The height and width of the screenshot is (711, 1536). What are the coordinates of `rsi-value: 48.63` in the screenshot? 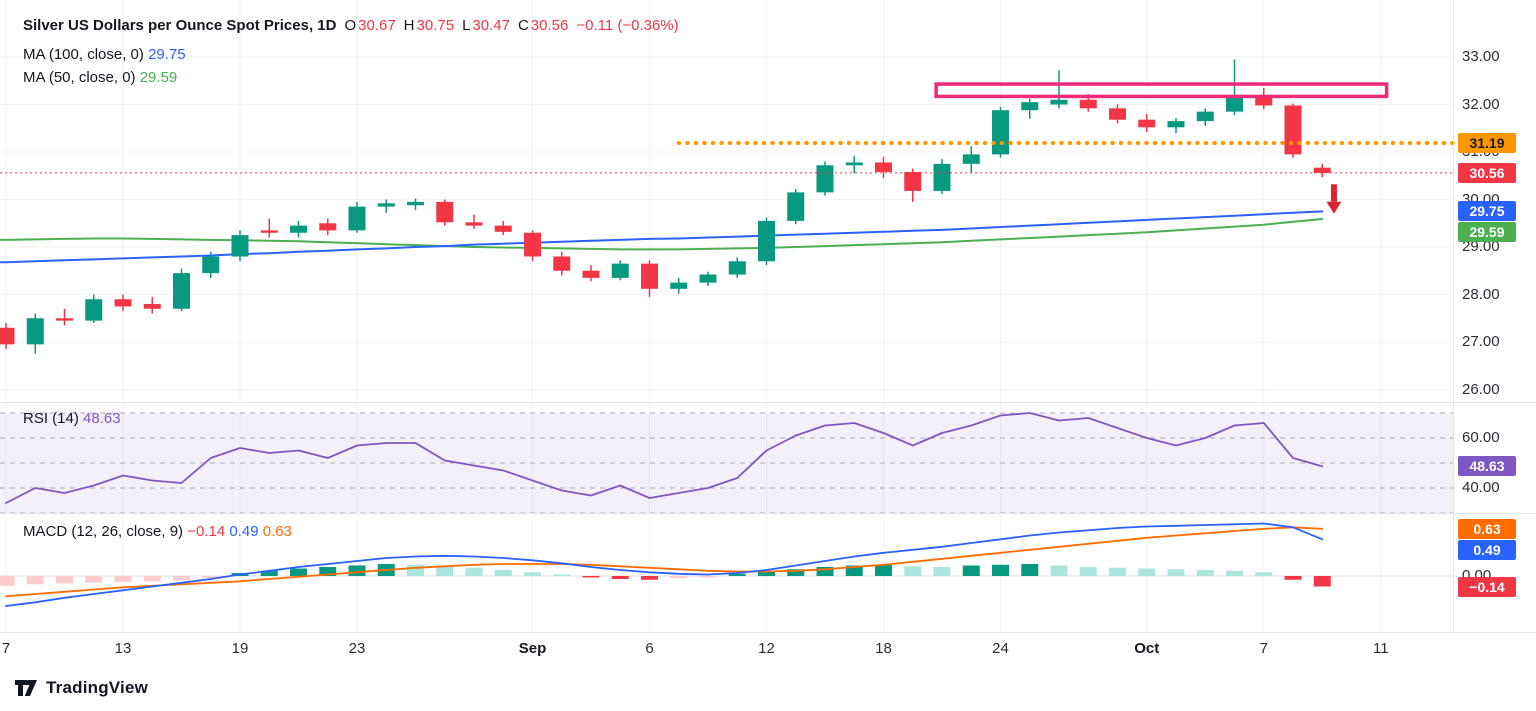 It's located at (102, 418).